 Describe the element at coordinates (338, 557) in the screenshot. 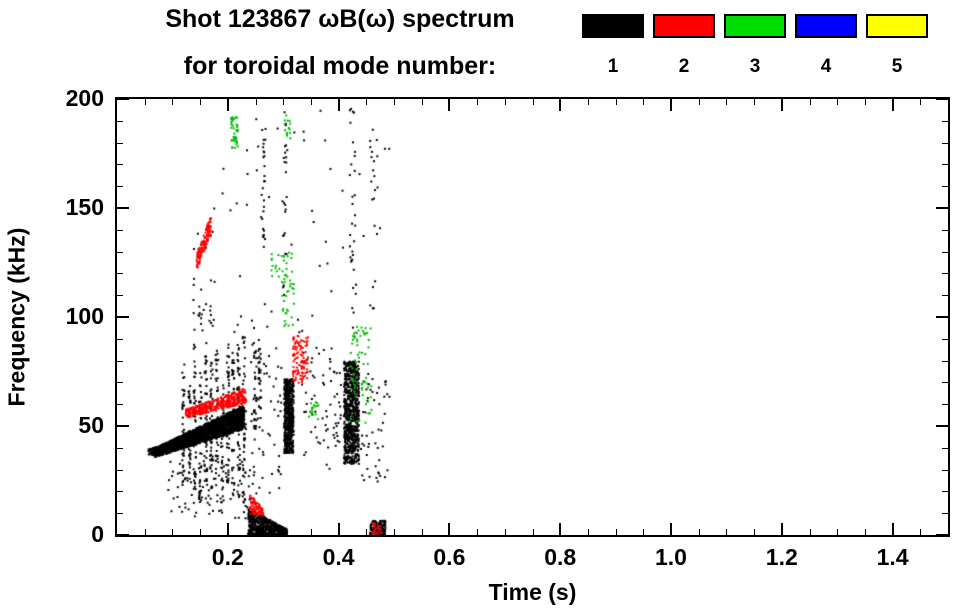

I see `x-tick-label: 0.4` at that location.